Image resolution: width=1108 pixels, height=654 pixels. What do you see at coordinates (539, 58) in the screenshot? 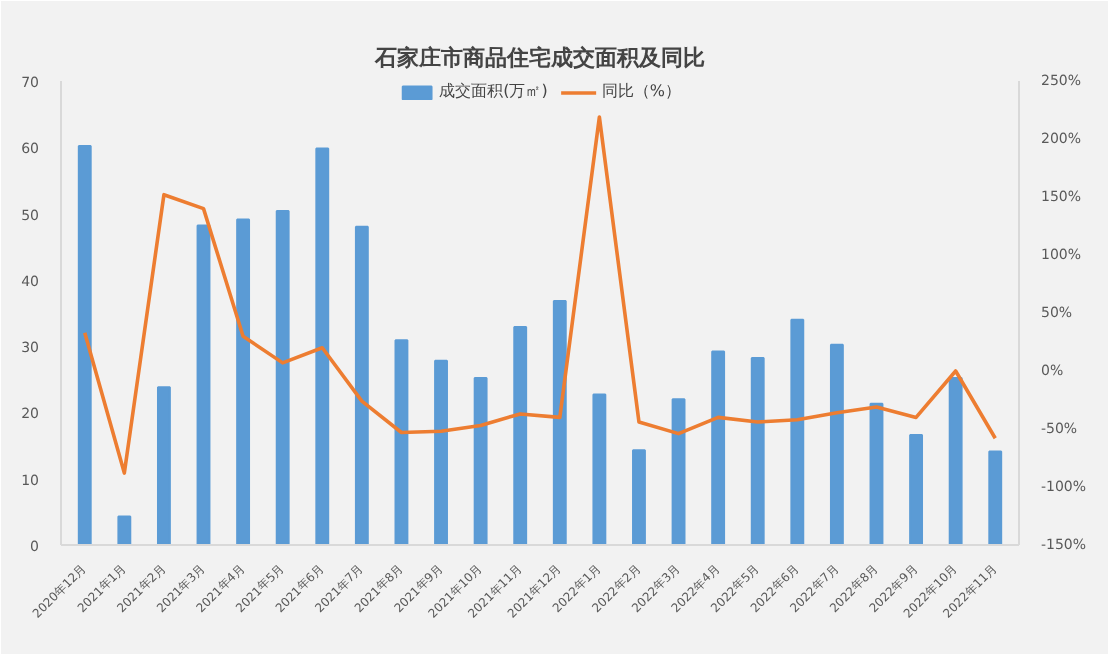
I see `chart-title: 石家庄市商品住宅成交面积及同比` at bounding box center [539, 58].